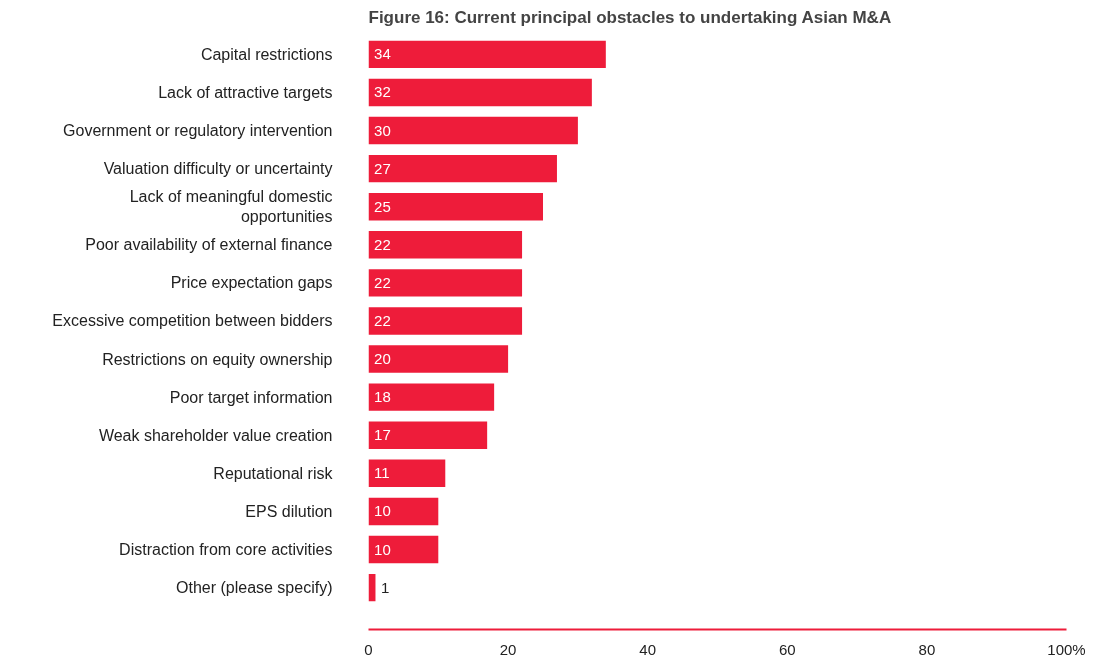 The image size is (1096, 660). What do you see at coordinates (382, 206) in the screenshot?
I see `data-label: 25` at bounding box center [382, 206].